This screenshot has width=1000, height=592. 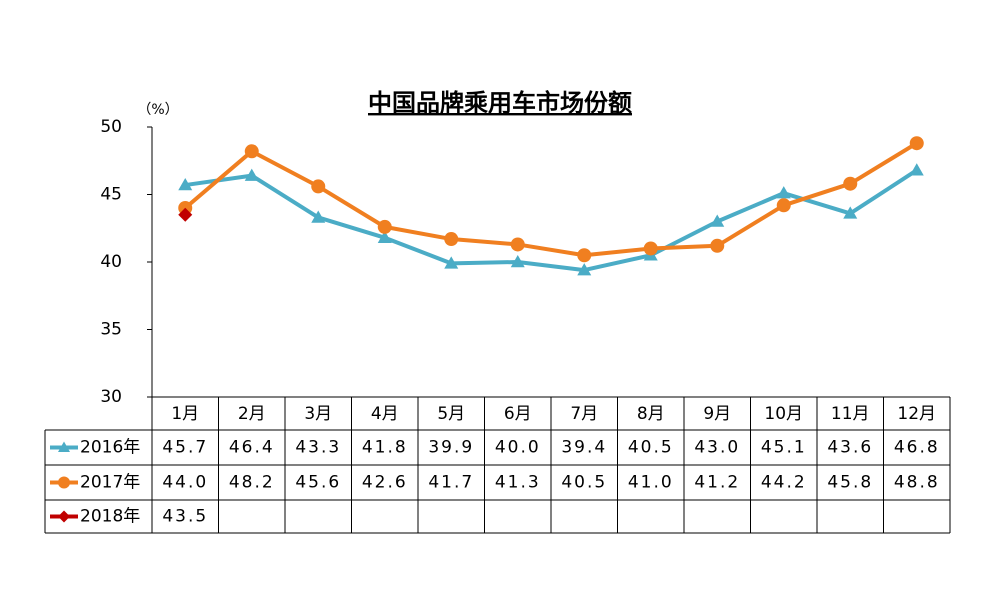 What do you see at coordinates (451, 414) in the screenshot?
I see `x-tick-label: 5月` at bounding box center [451, 414].